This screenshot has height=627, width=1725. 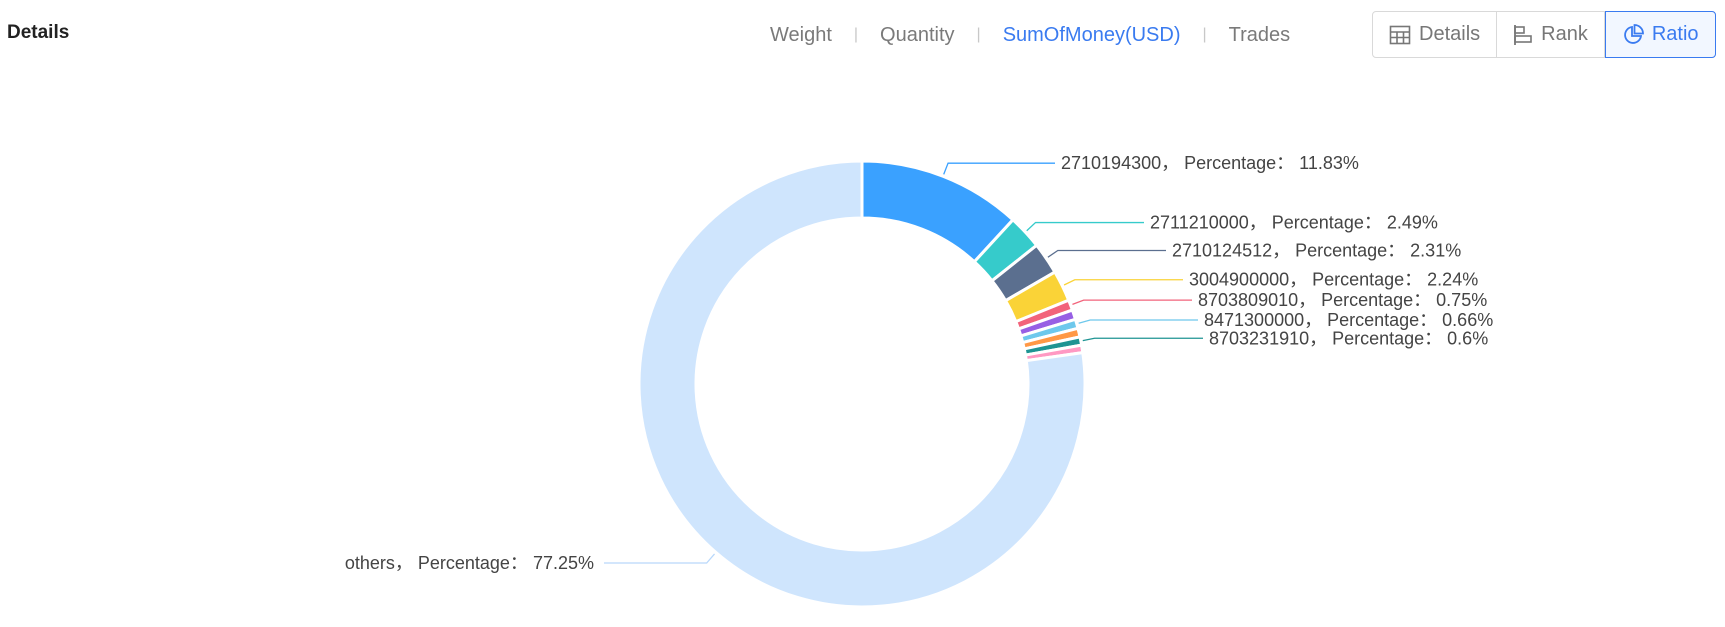 I want to click on tab-quantity: Quantity, so click(x=917, y=35).